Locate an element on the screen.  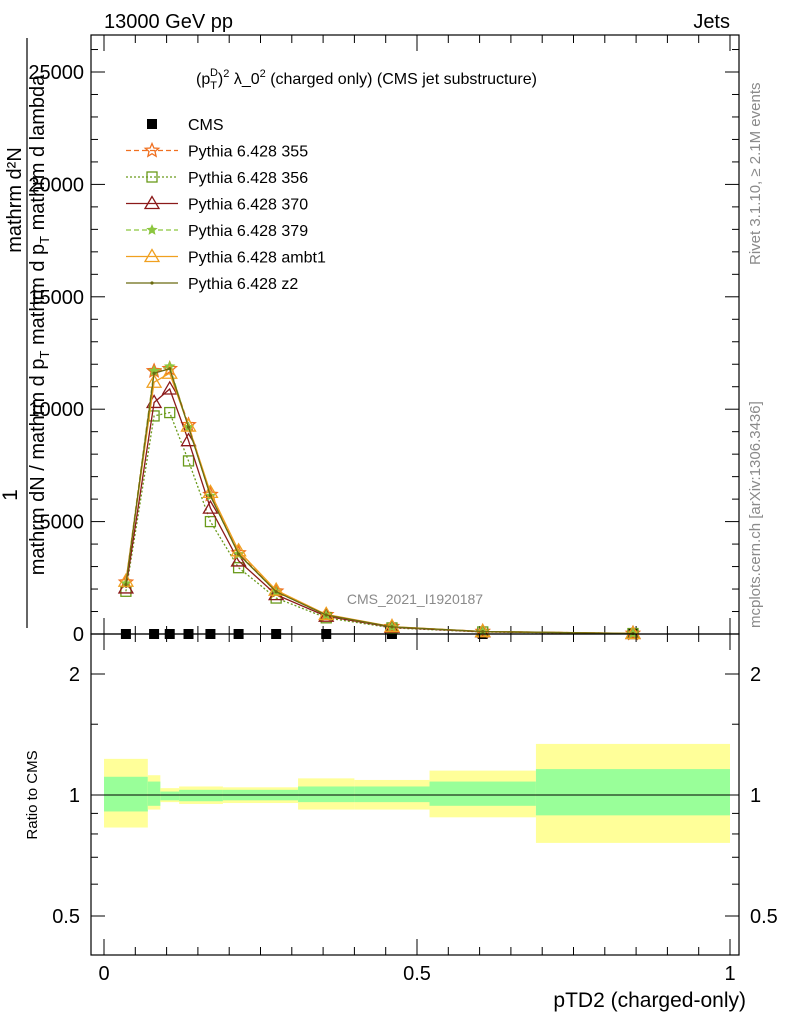
y-tick-label: 10000 is located at coordinates (56, 410).